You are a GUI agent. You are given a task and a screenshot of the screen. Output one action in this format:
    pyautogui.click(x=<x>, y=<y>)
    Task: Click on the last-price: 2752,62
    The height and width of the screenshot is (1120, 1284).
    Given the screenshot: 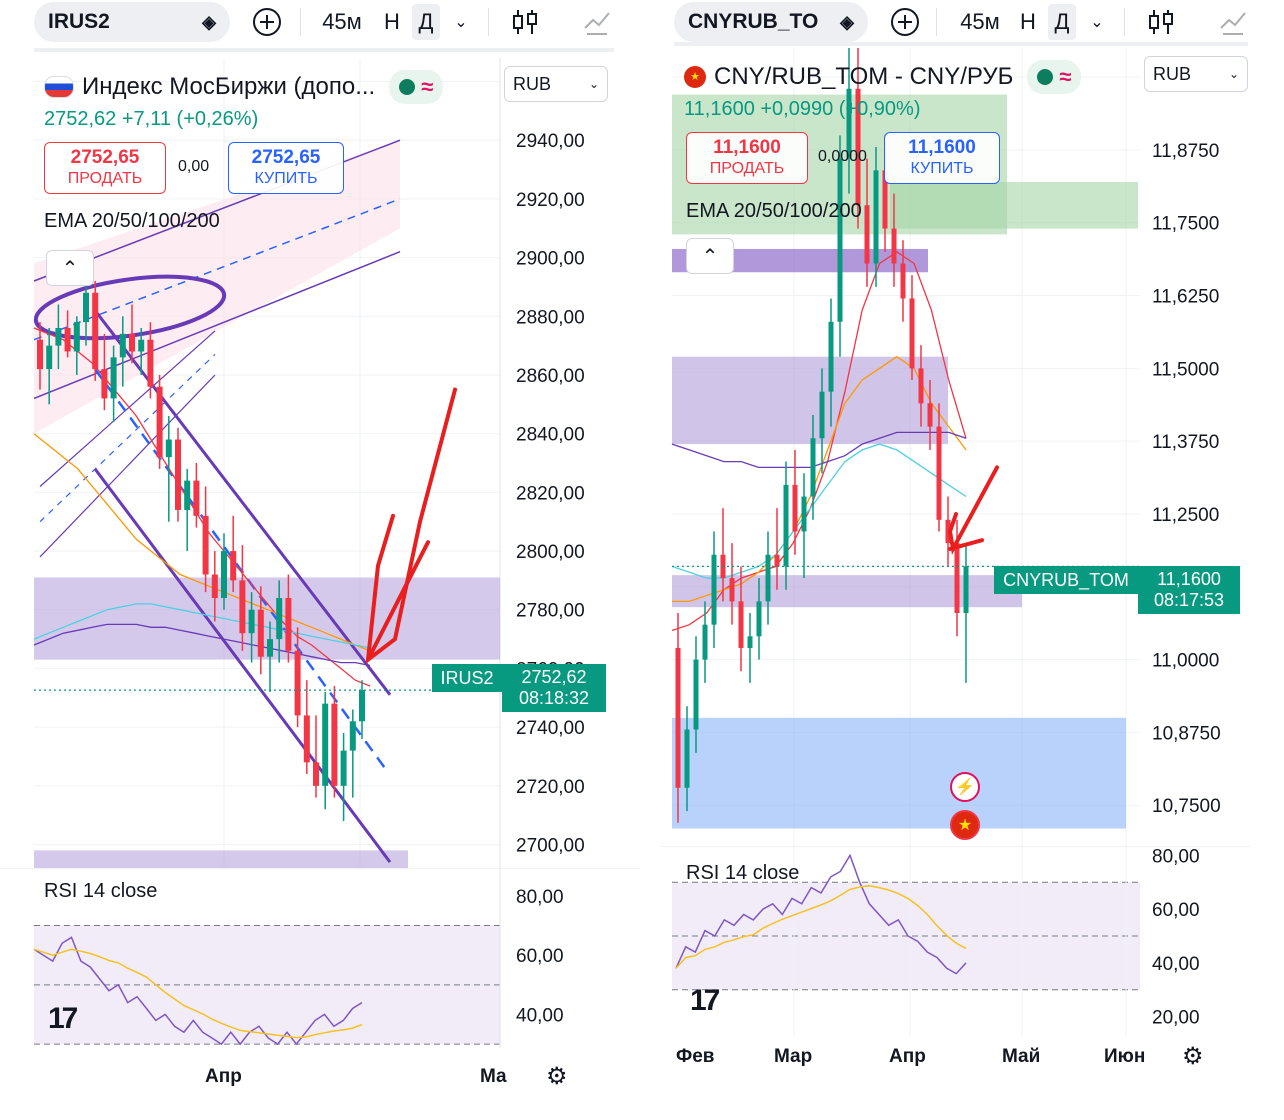 What is the action you would take?
    pyautogui.click(x=554, y=677)
    